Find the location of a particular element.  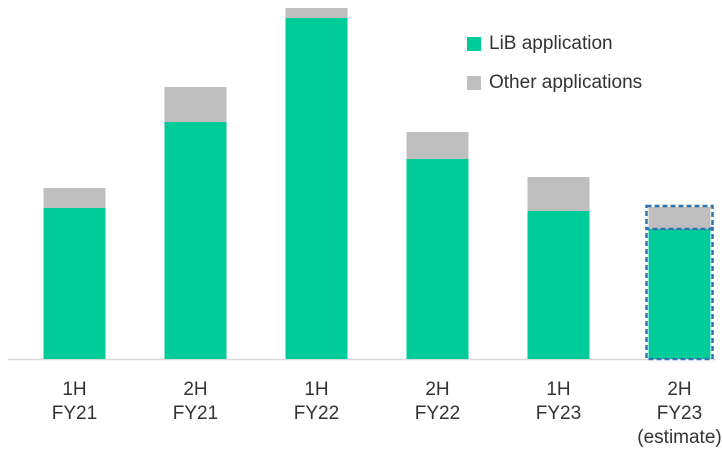

highlight-outline is located at coordinates (679, 217).